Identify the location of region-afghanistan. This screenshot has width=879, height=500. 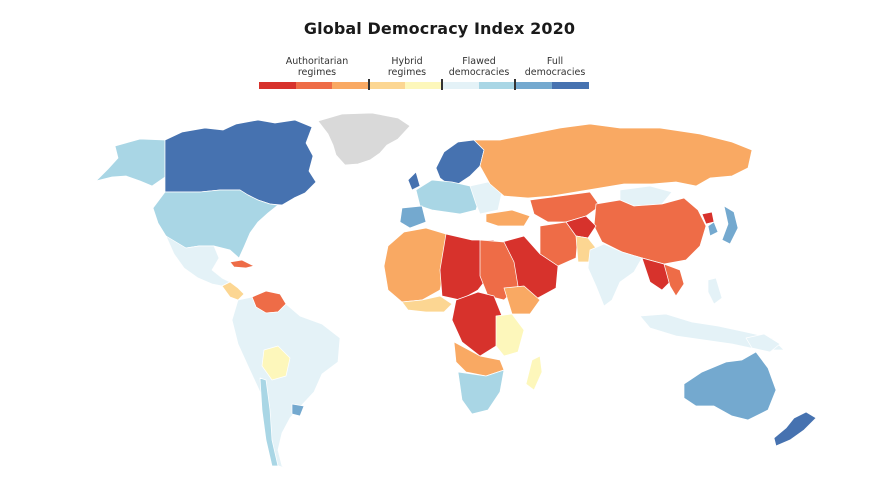
(581, 227).